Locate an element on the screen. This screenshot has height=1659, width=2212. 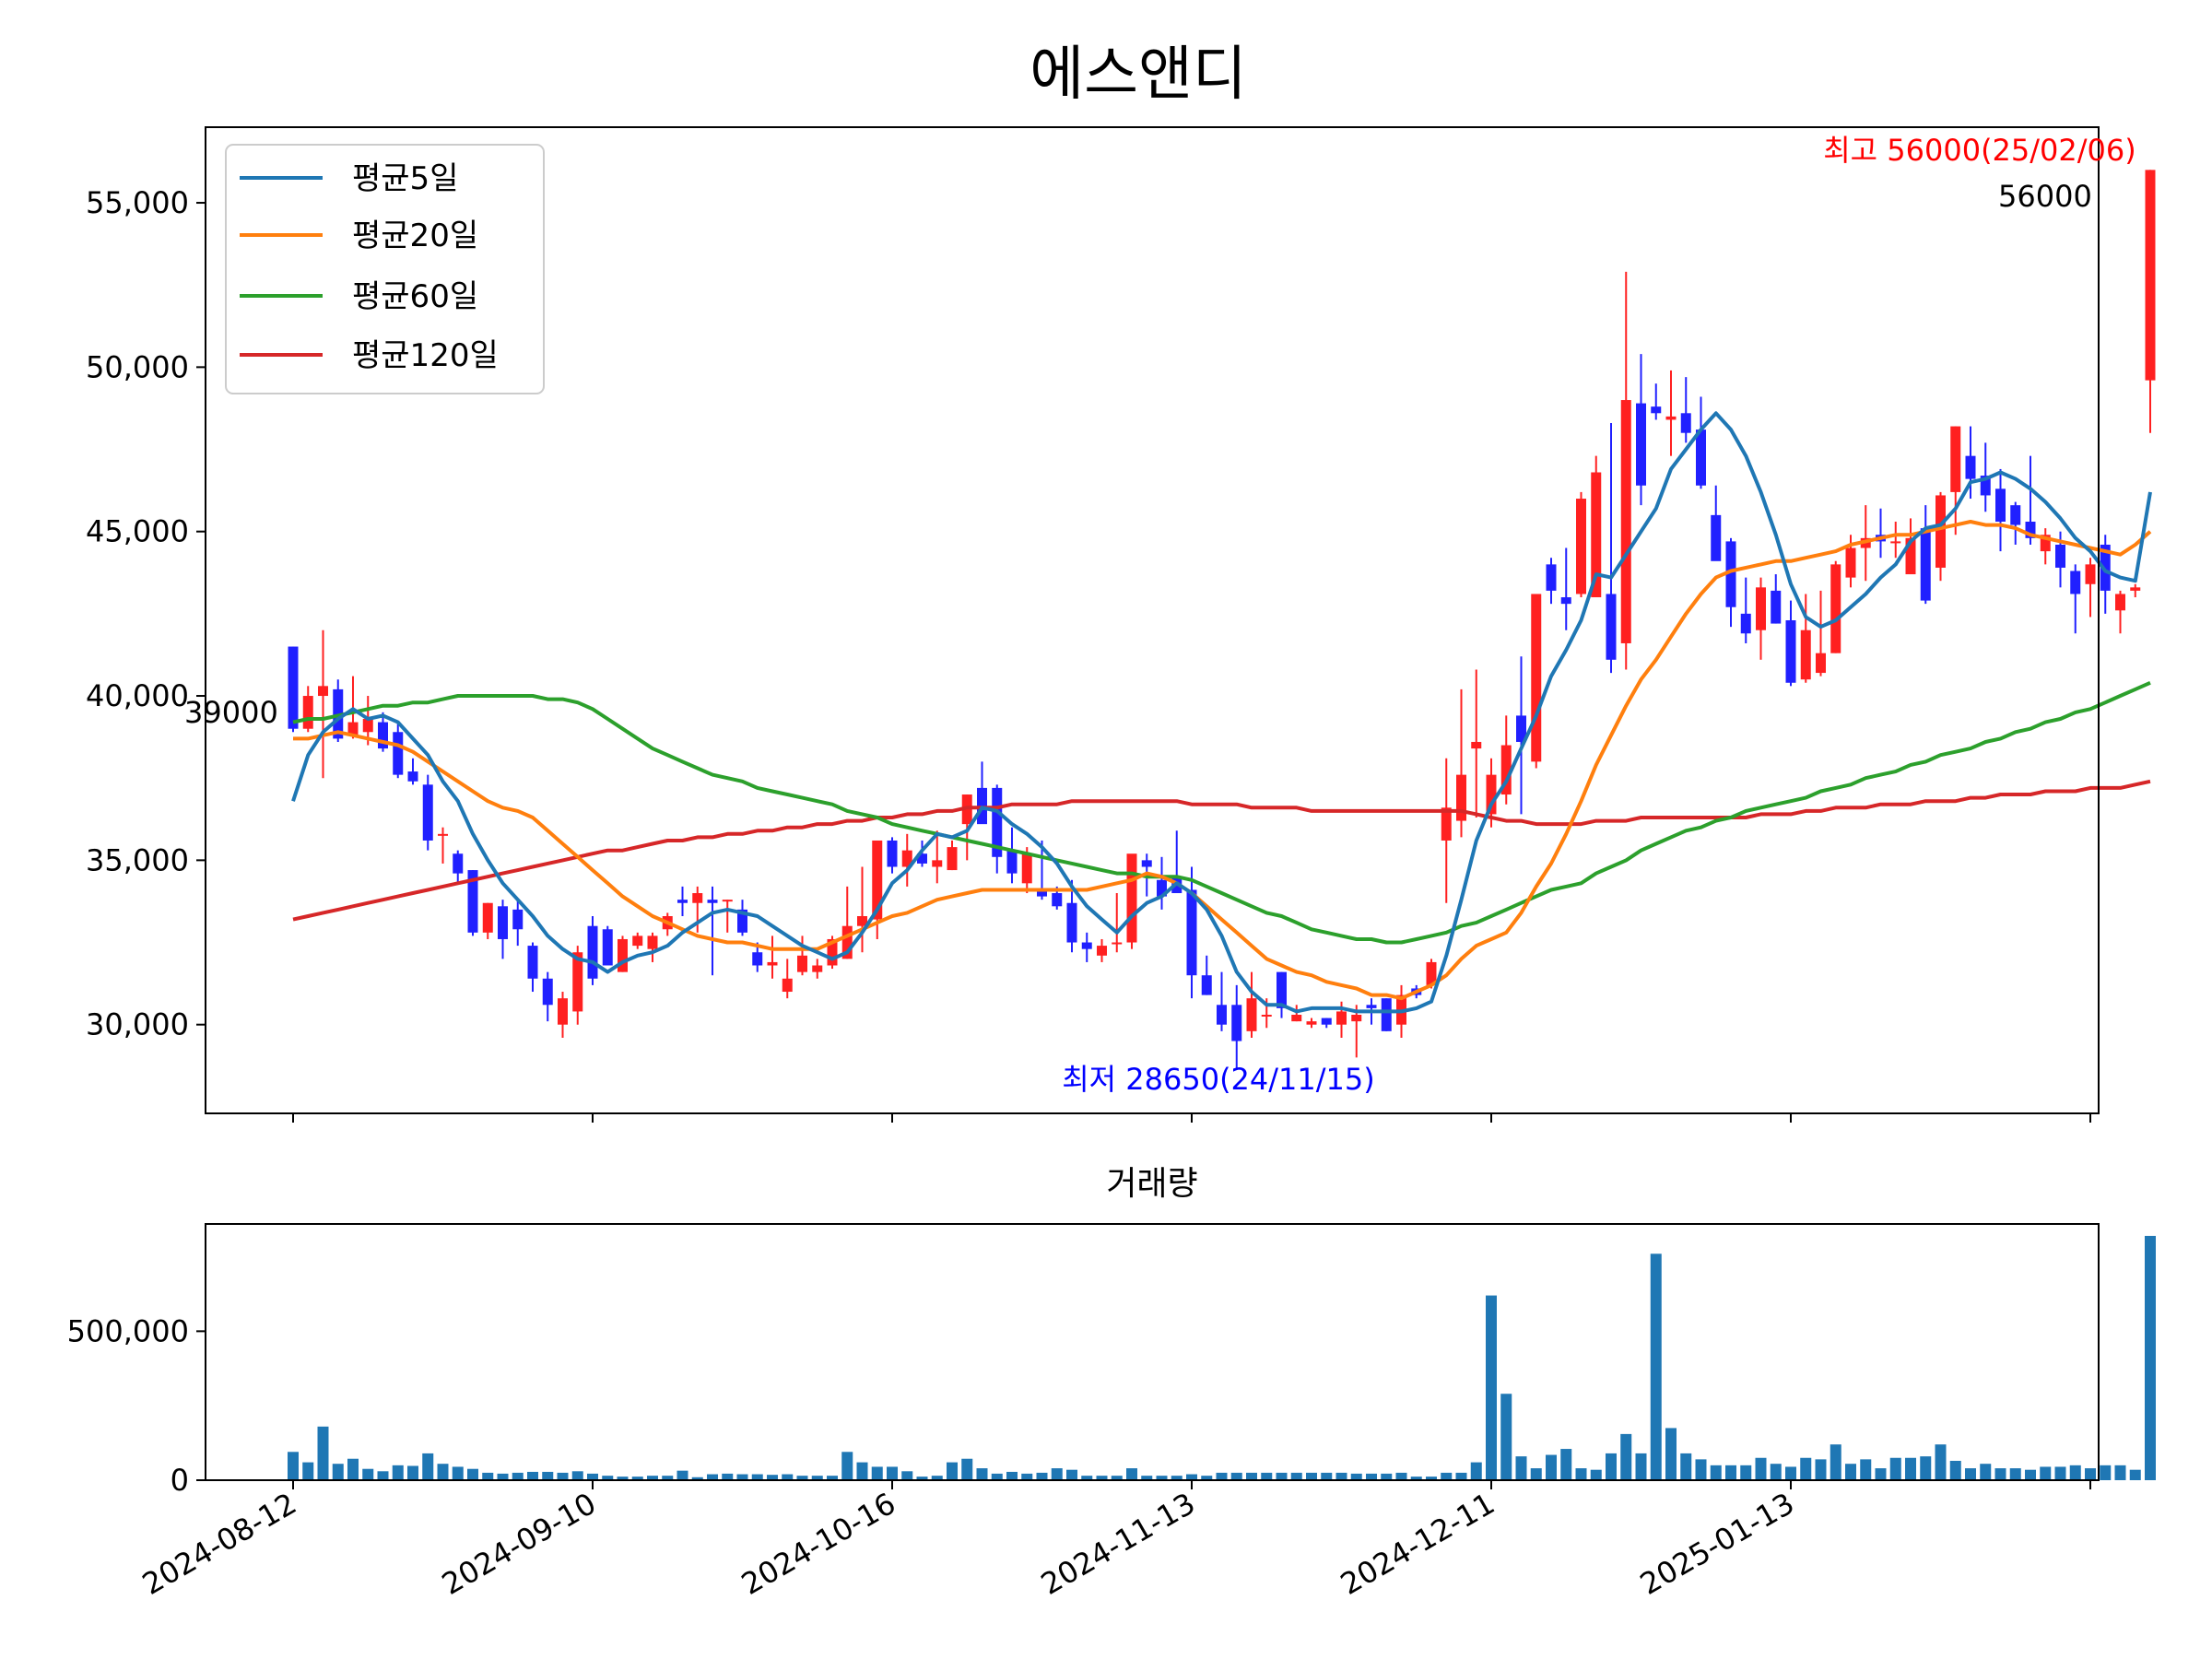
price-y-tick-label: 55,000 is located at coordinates (137, 202).